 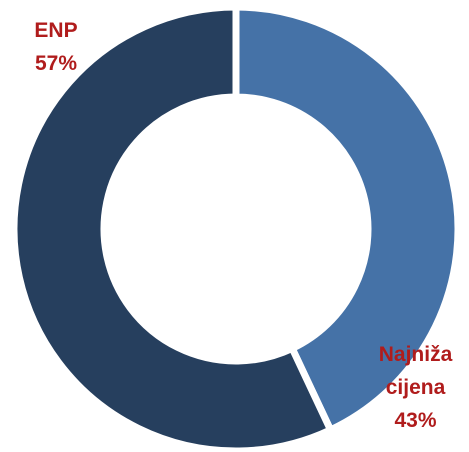 I want to click on value-label: 43%, so click(x=415, y=420).